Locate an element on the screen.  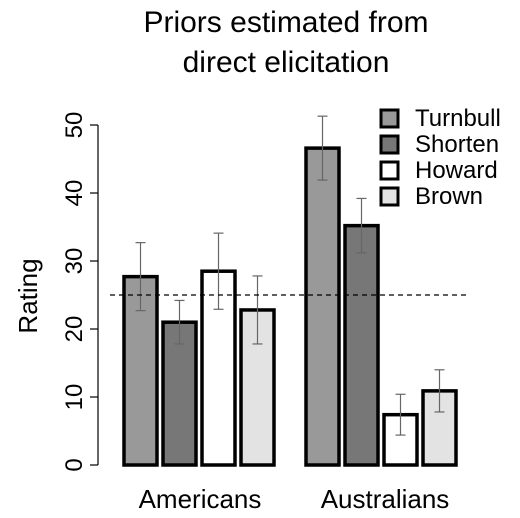
x-category-label: Americans is located at coordinates (200, 499).